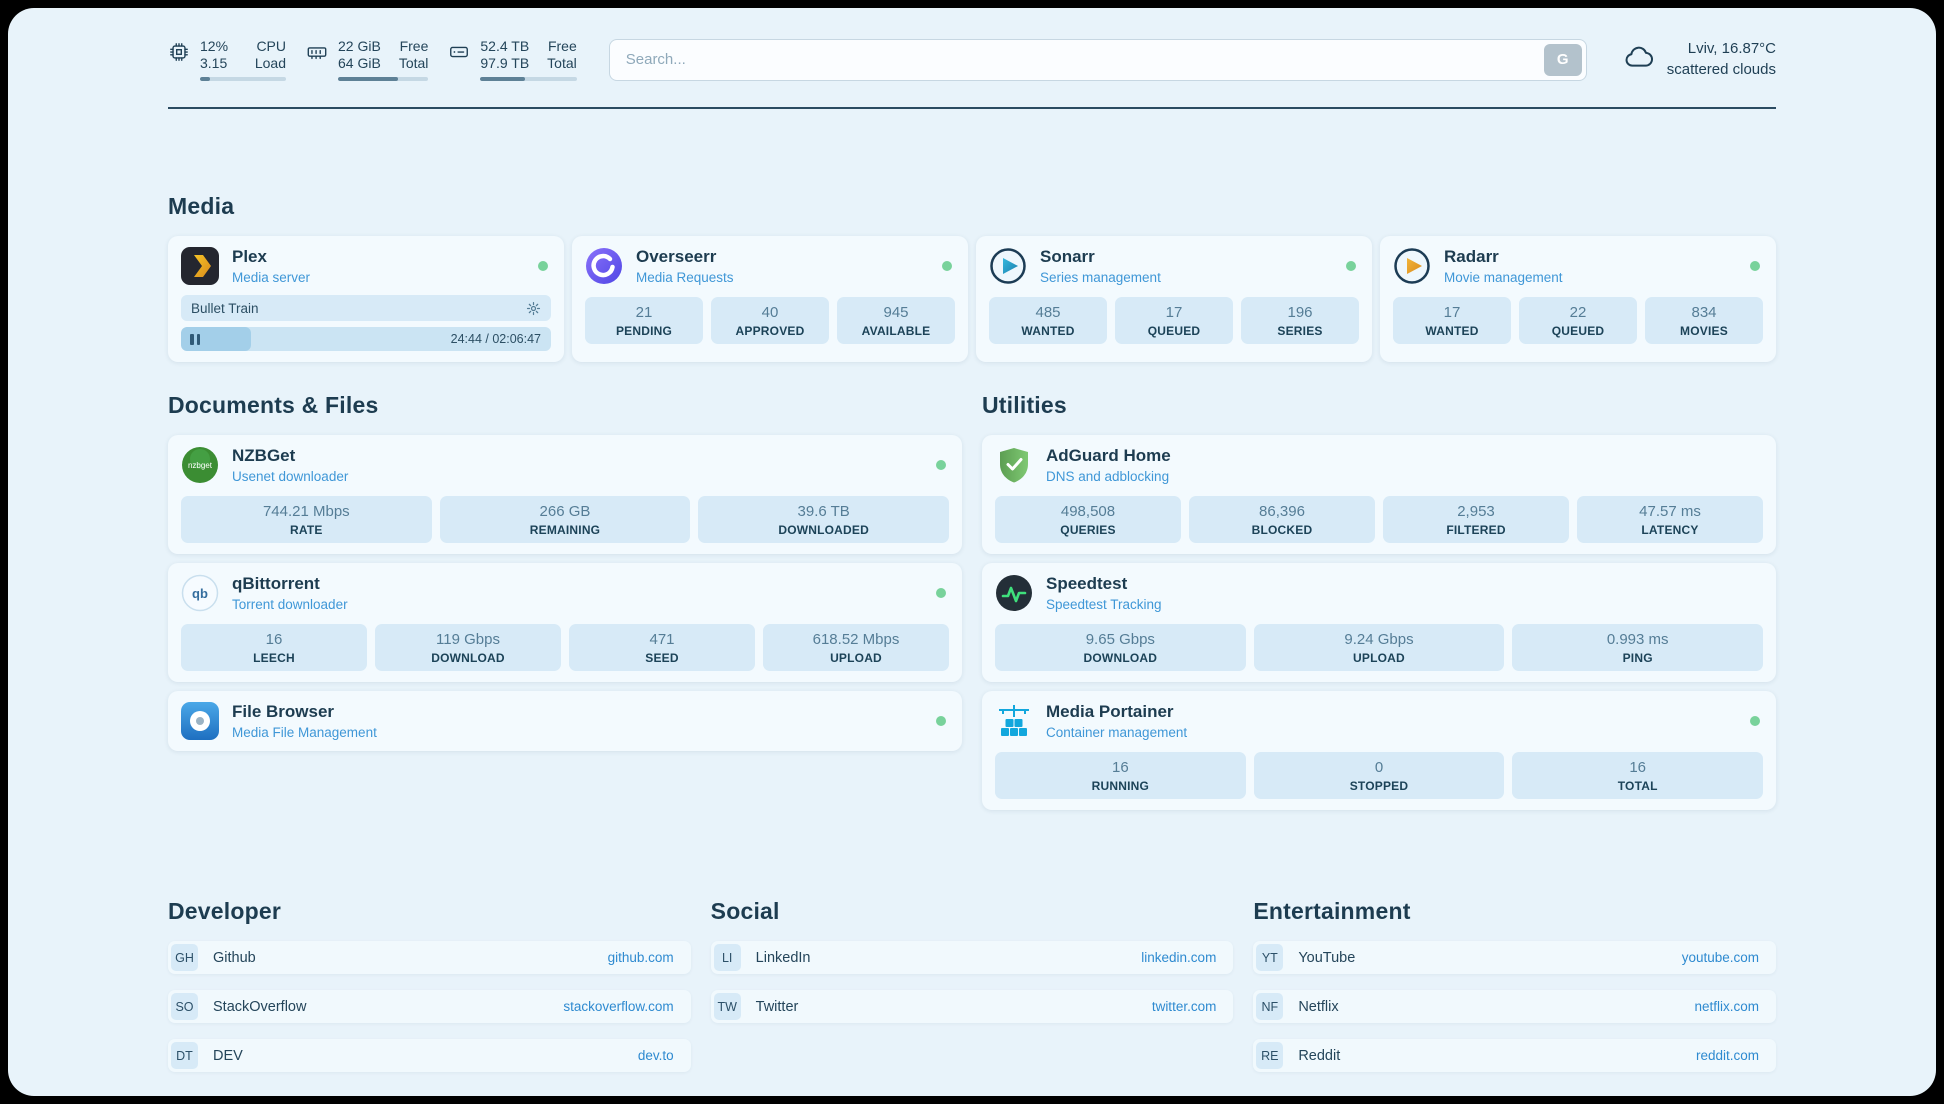 Image resolution: width=1944 pixels, height=1104 pixels. What do you see at coordinates (972, 1006) in the screenshot?
I see `bookmark-row-twitter: TW Twitter twitter.com` at bounding box center [972, 1006].